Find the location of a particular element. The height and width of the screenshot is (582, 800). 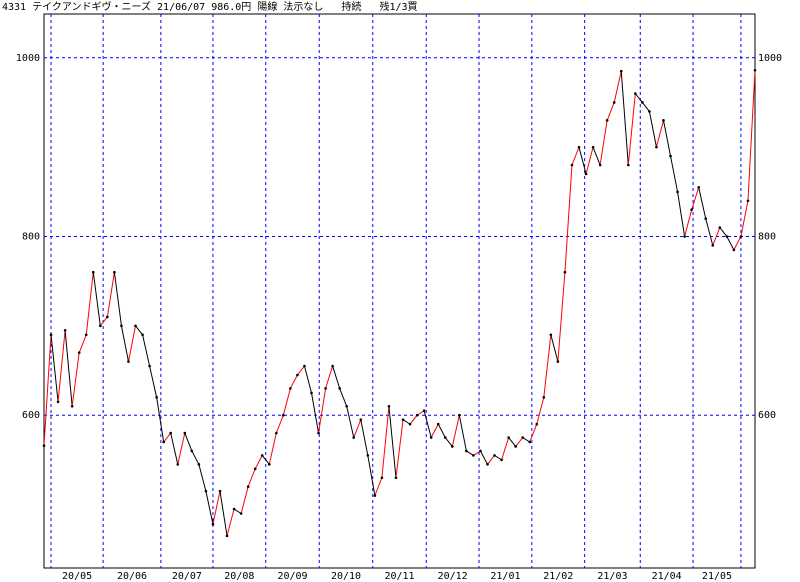

x-tick-label: 20/12 is located at coordinates (453, 576).